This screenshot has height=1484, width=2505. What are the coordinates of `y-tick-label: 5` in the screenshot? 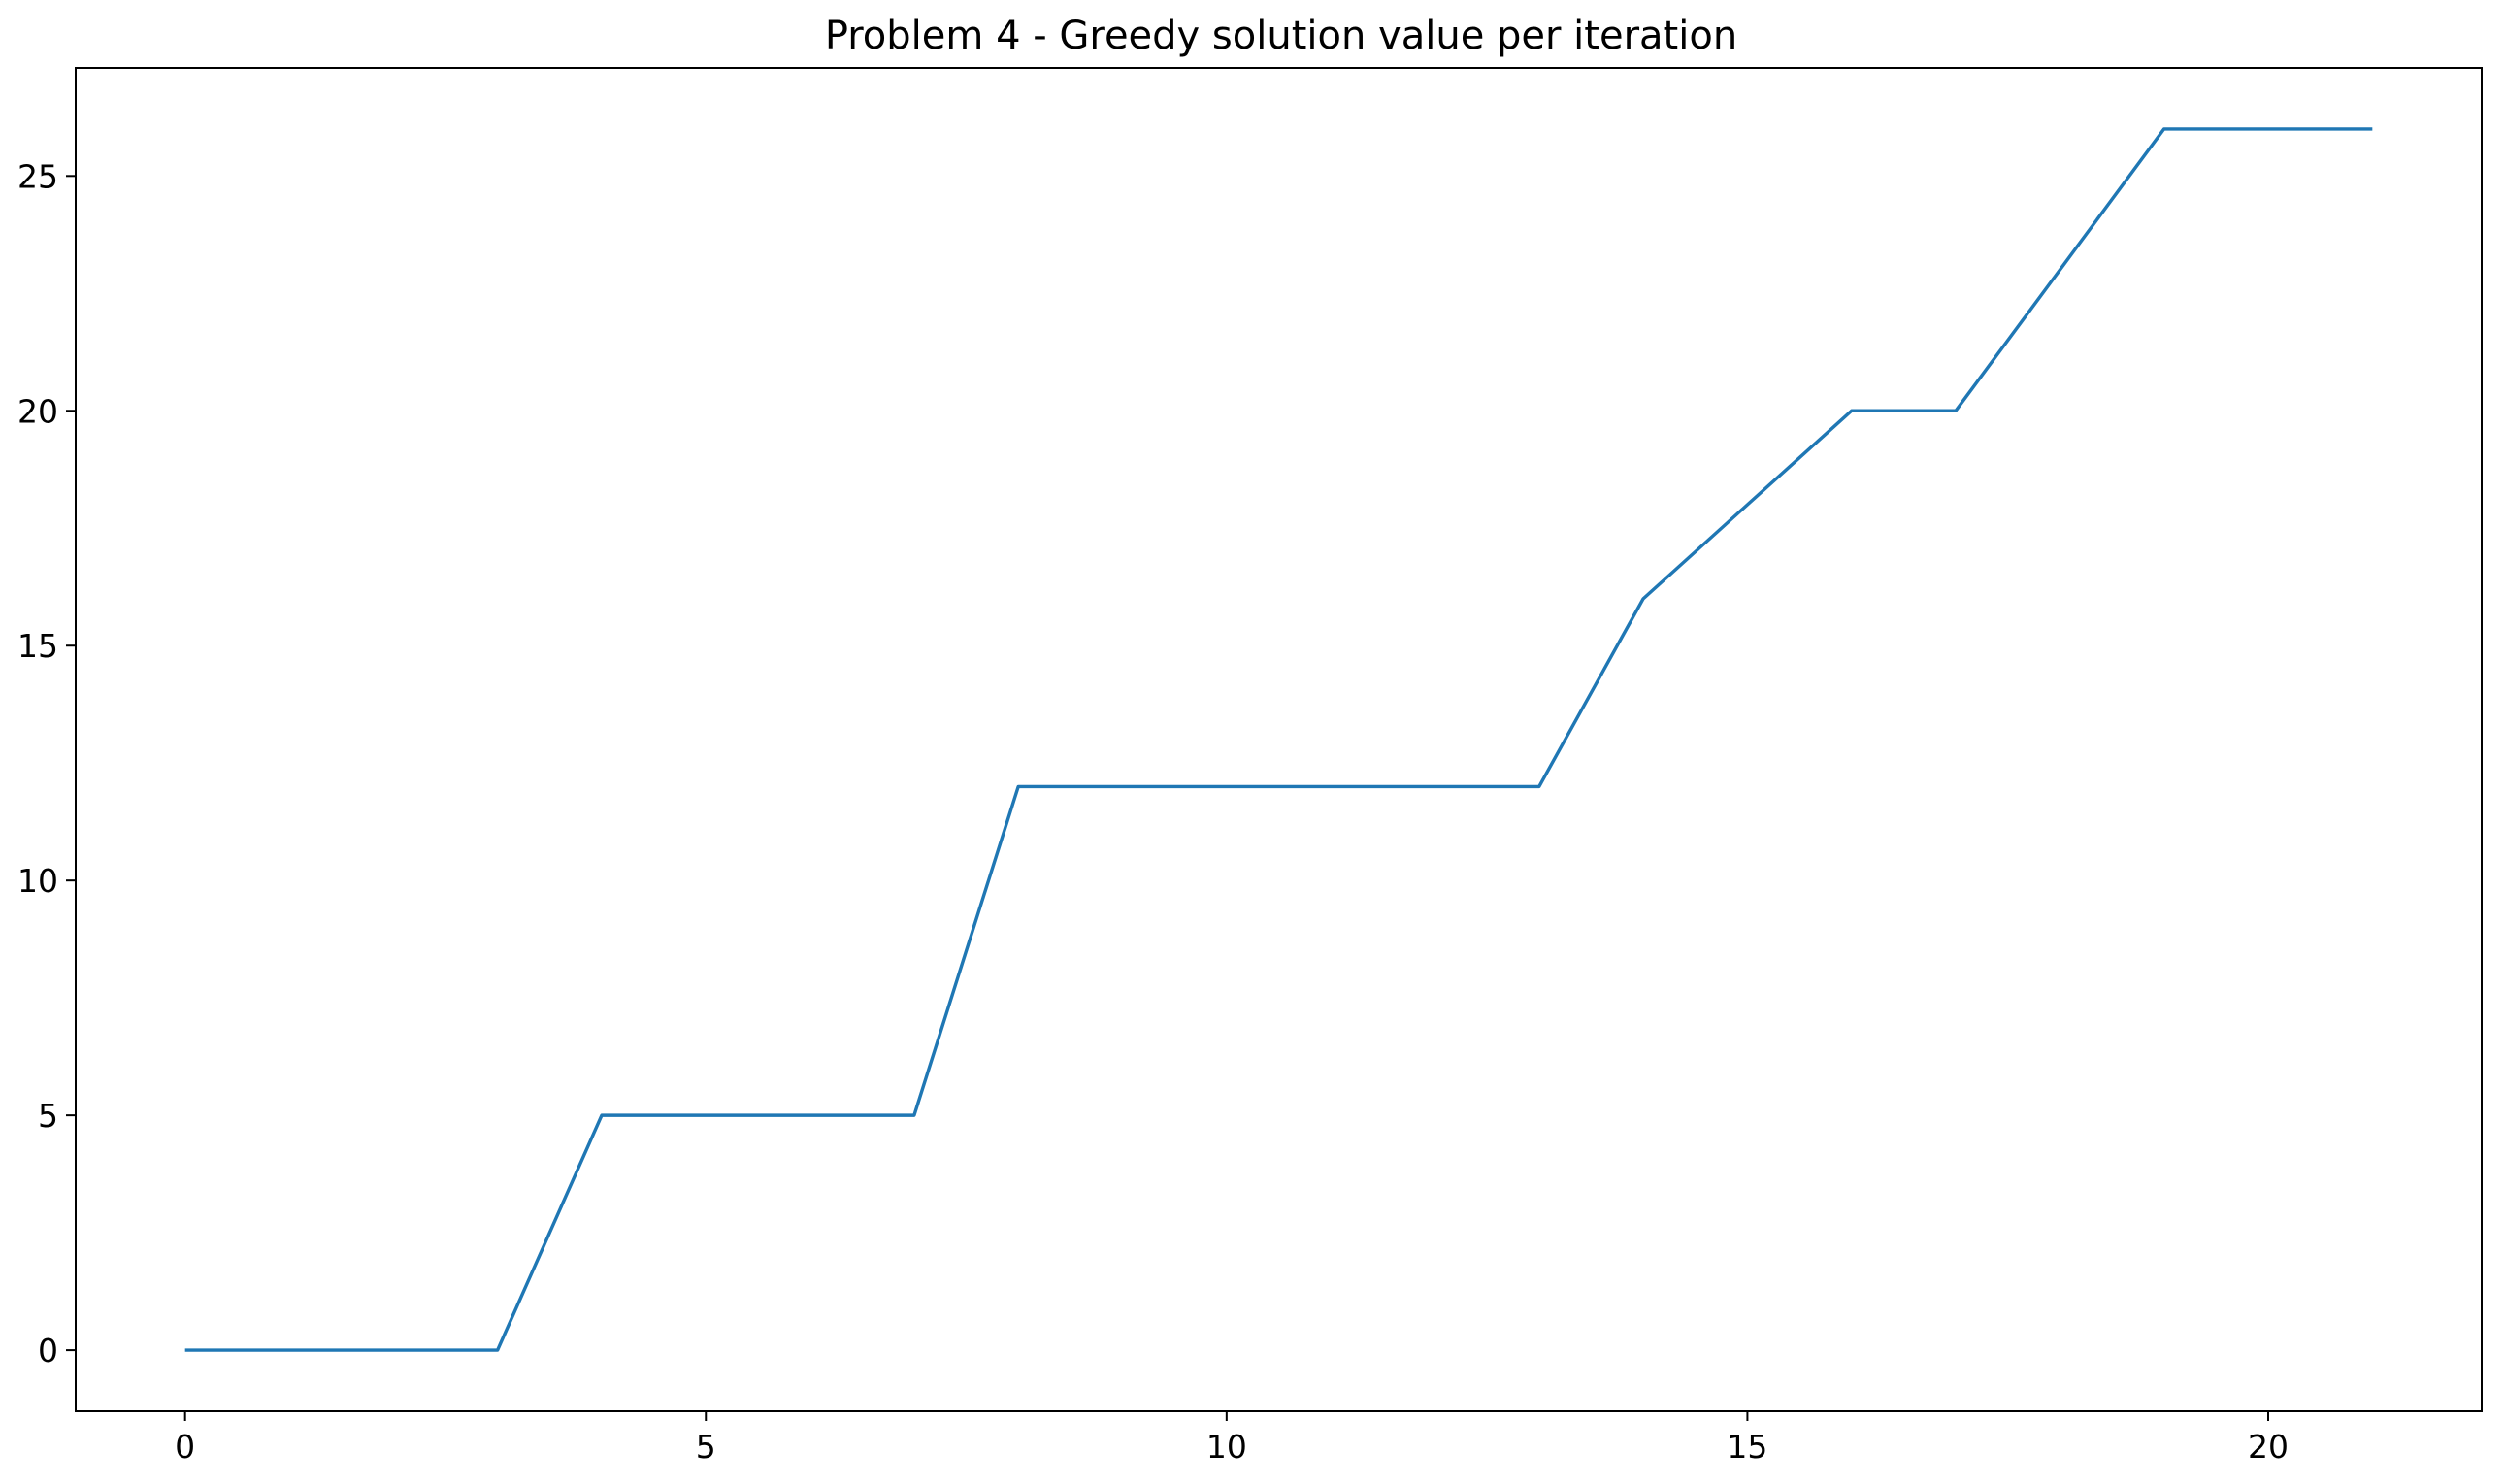 It's located at (48, 1116).